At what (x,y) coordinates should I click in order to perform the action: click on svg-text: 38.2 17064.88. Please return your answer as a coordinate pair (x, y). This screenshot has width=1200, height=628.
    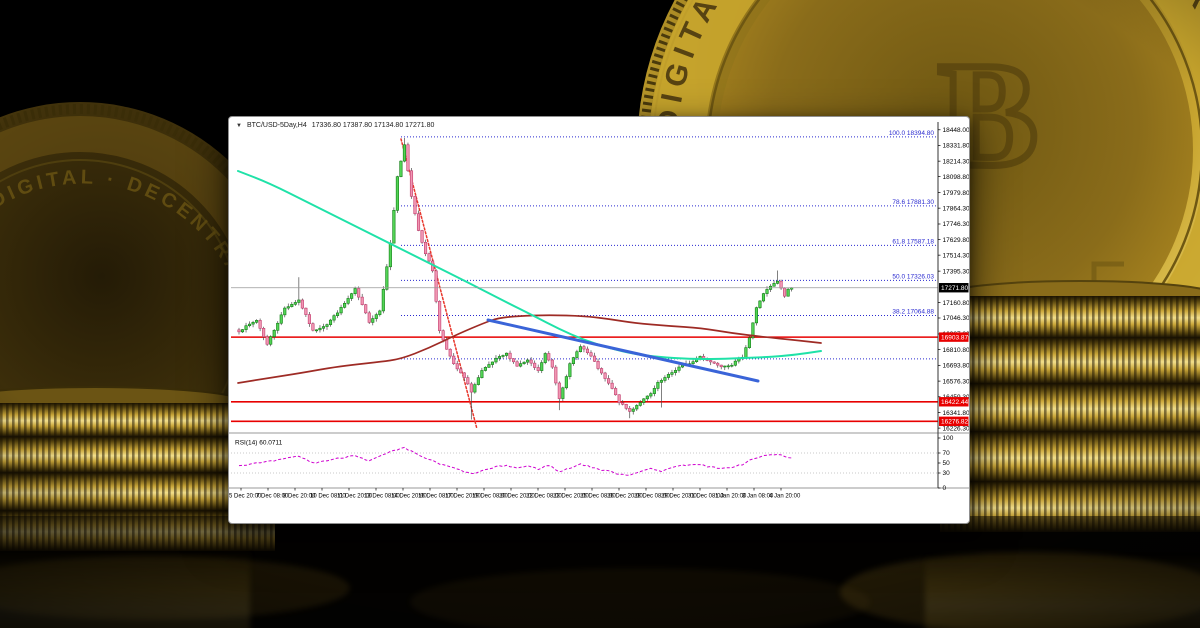
    Looking at the image, I should click on (913, 312).